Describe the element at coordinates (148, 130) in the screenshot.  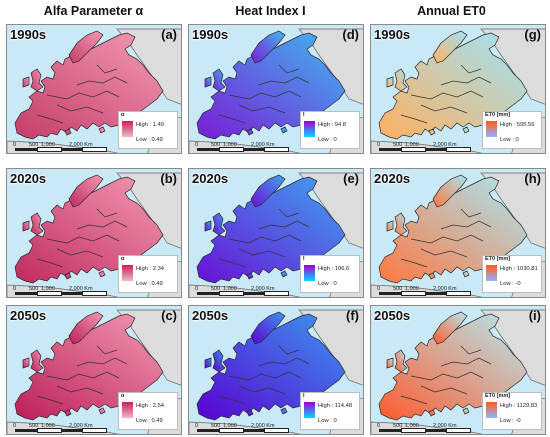
I see `map-legend: α High : 1.49 Low : 0.49` at that location.